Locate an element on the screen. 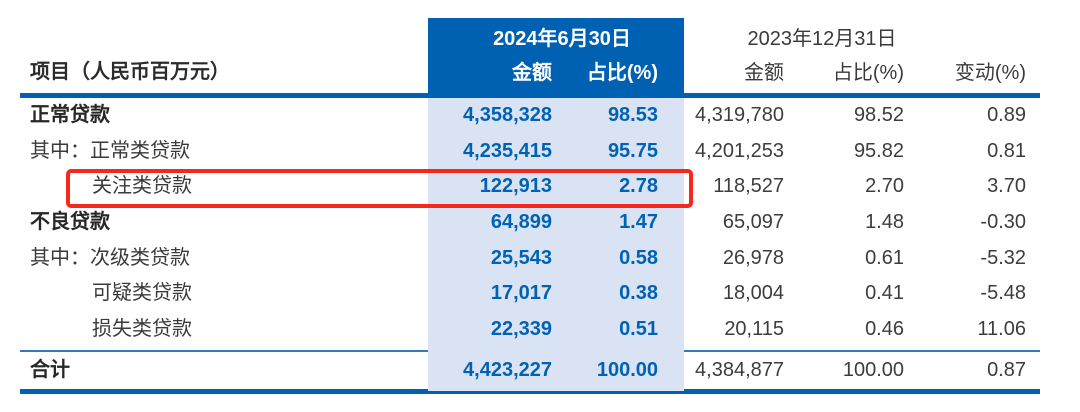  row-label: 可疑类贷款 is located at coordinates (142, 293).